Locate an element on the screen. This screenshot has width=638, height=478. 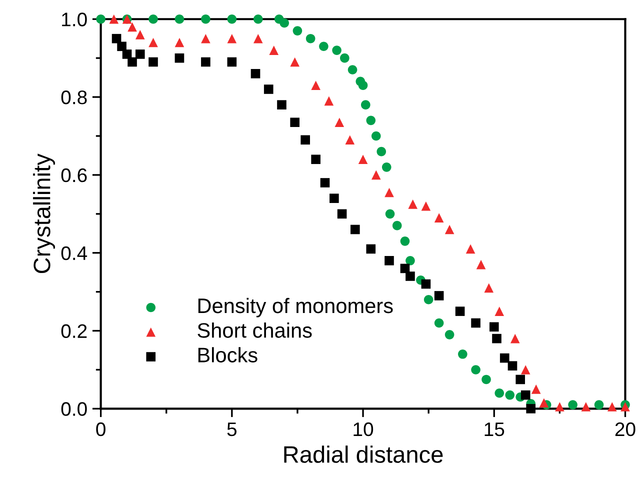
y-tick-label: 0.8 is located at coordinates (74, 97).